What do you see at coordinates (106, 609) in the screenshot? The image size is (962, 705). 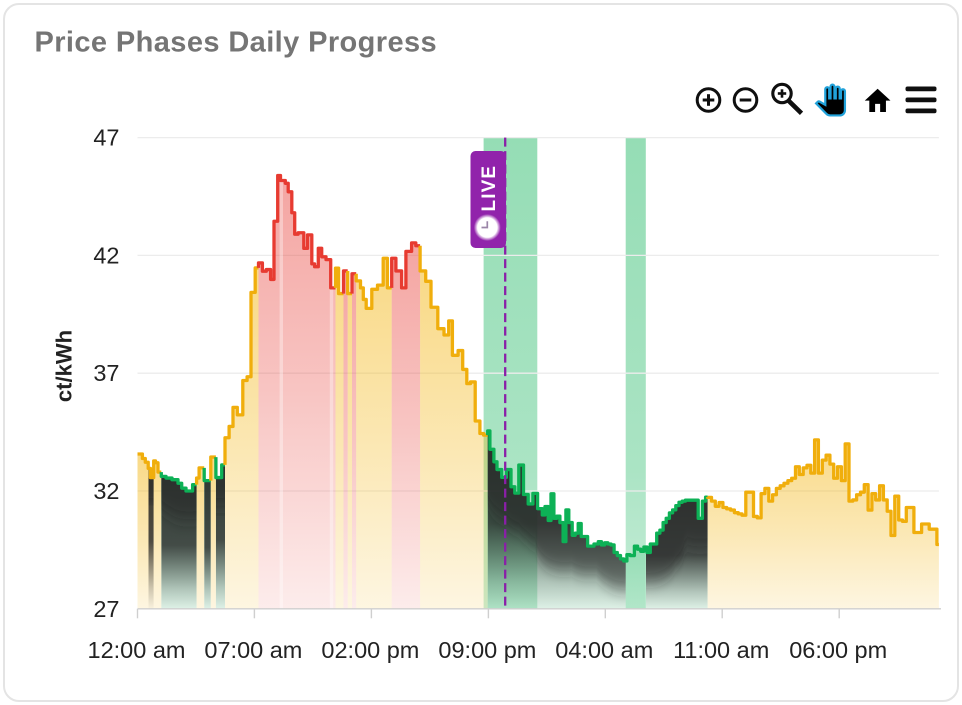 I see `svg-text: 27` at bounding box center [106, 609].